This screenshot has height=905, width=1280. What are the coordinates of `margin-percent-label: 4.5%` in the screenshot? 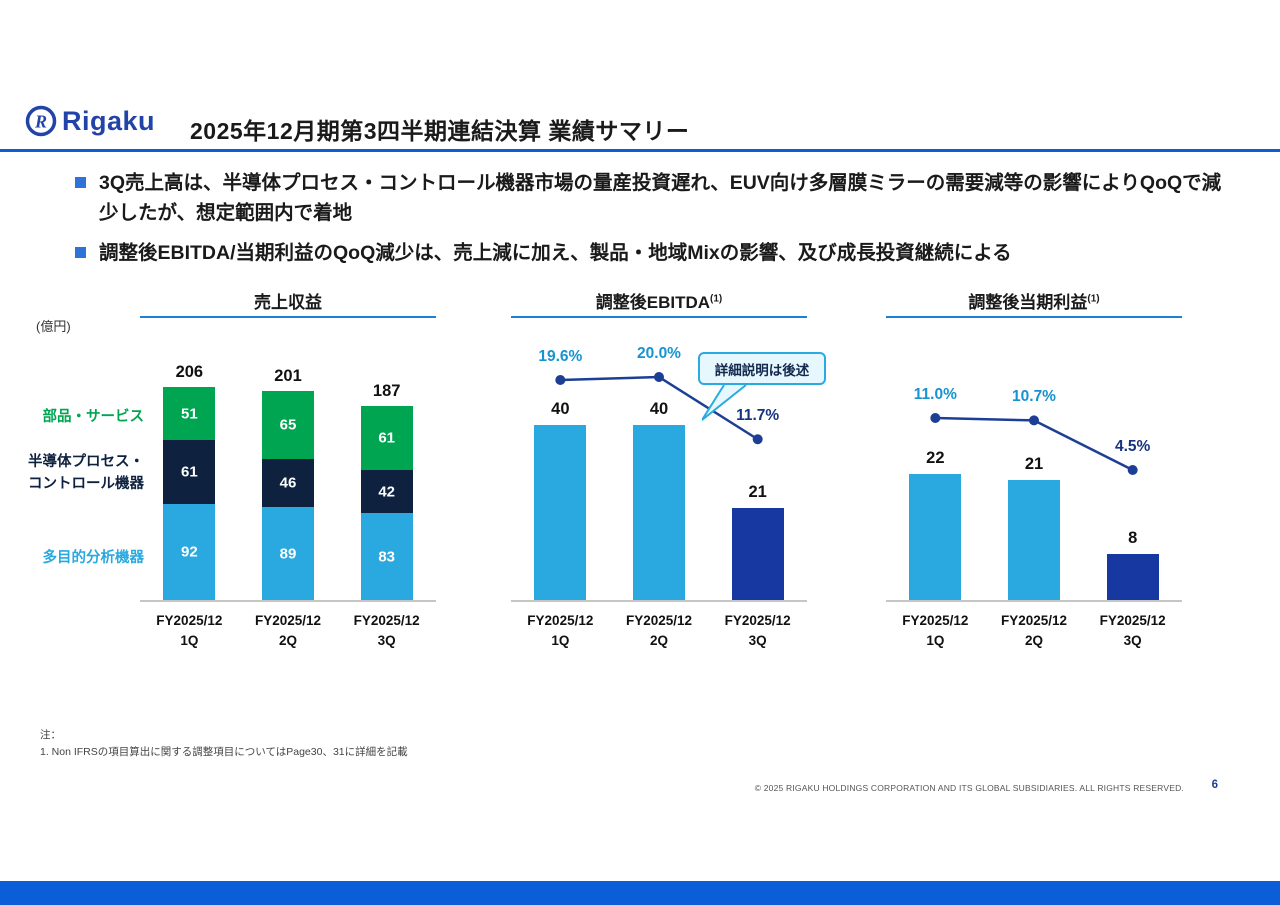 It's located at (1132, 446).